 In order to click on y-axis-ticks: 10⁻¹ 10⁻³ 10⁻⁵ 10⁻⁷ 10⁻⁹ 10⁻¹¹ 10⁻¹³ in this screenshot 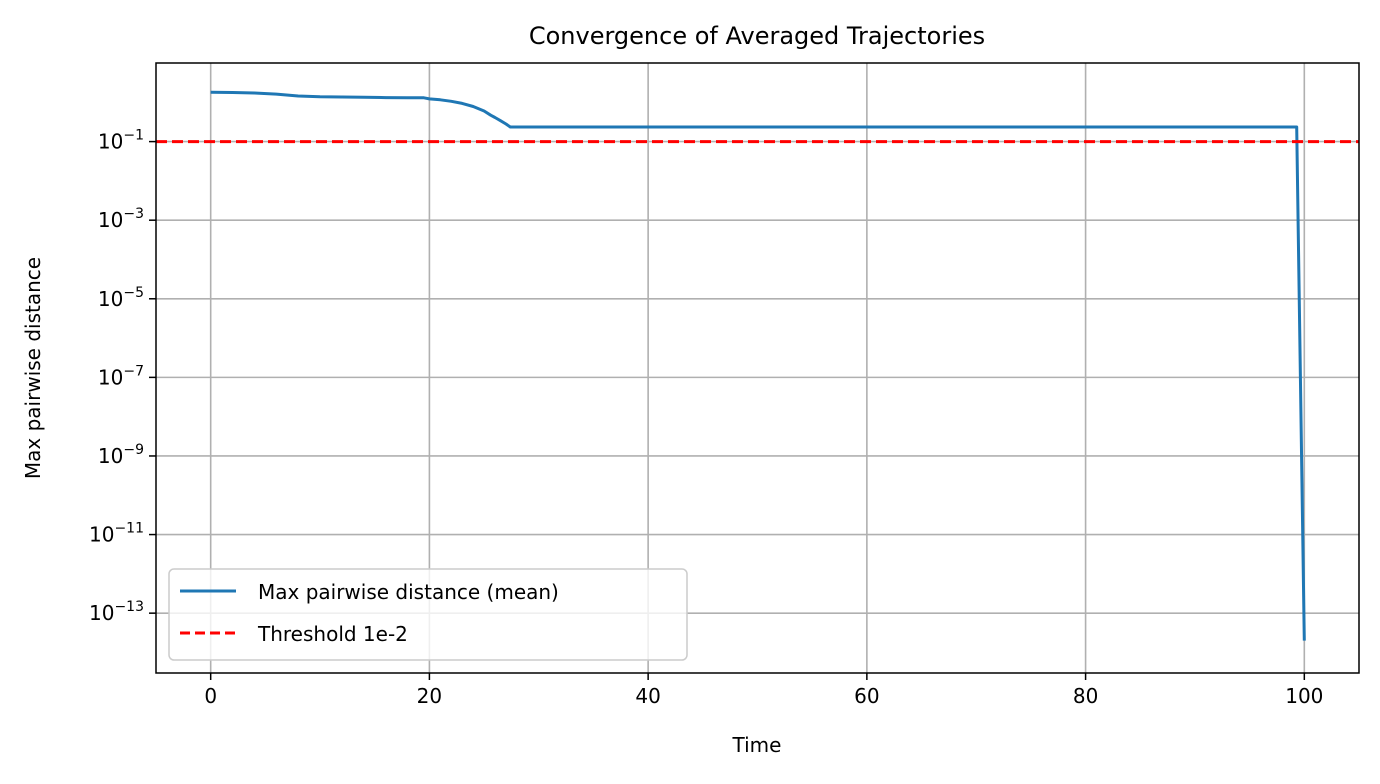, I will do `click(122, 376)`.